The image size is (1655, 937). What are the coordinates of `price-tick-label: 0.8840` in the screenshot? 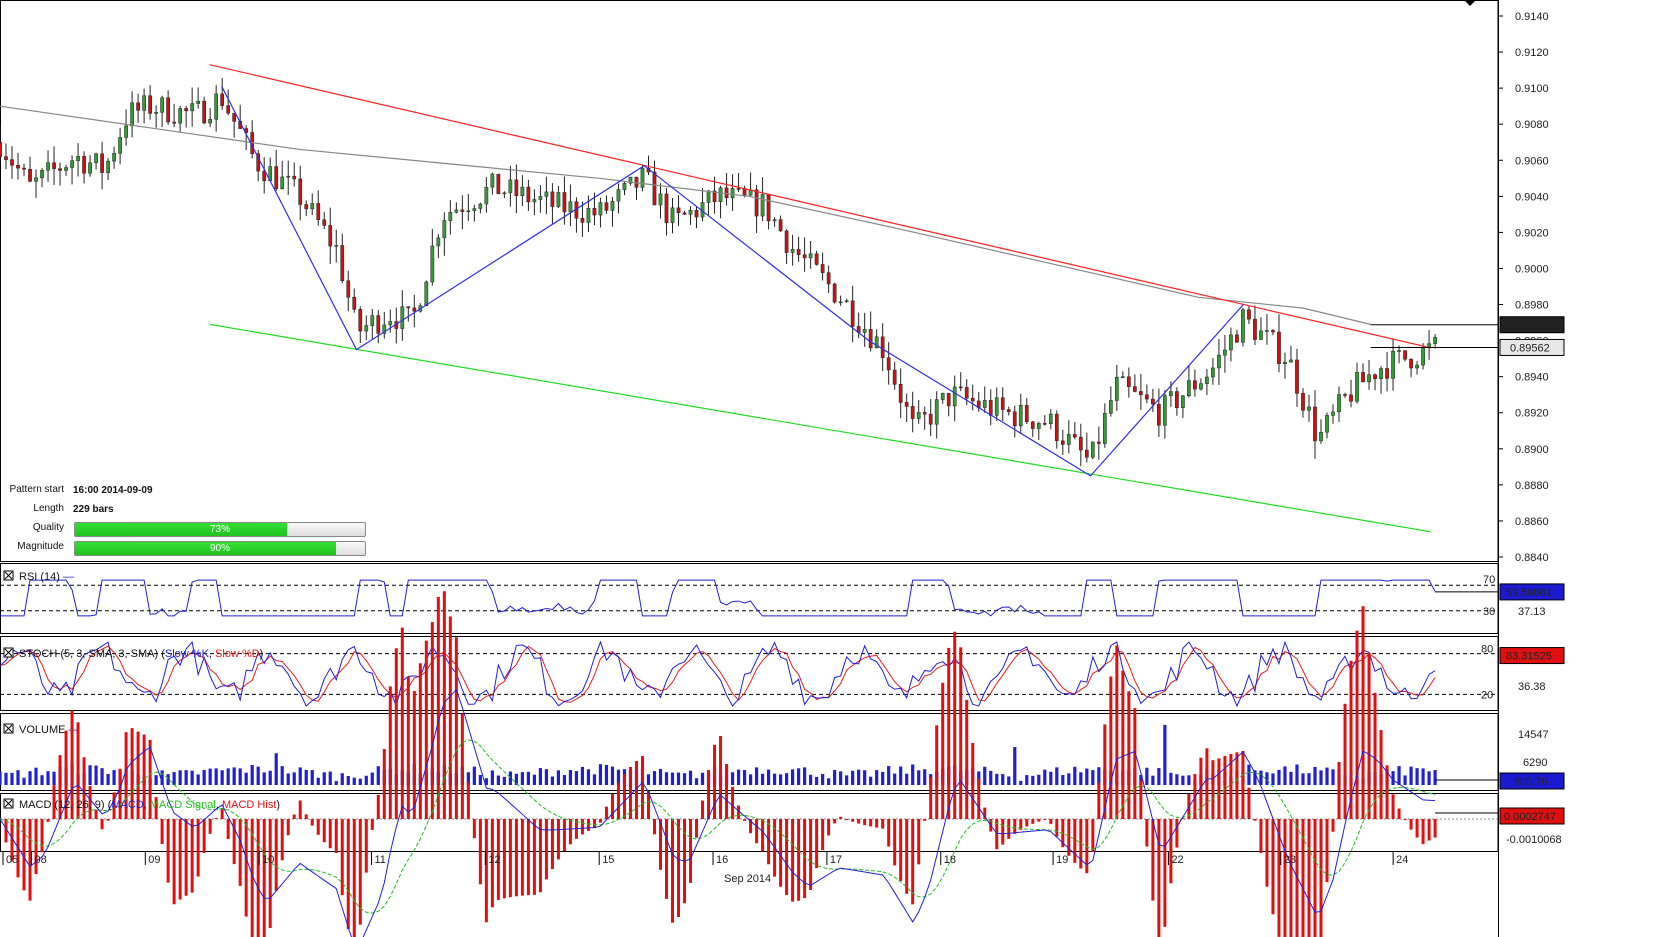 It's located at (1532, 558).